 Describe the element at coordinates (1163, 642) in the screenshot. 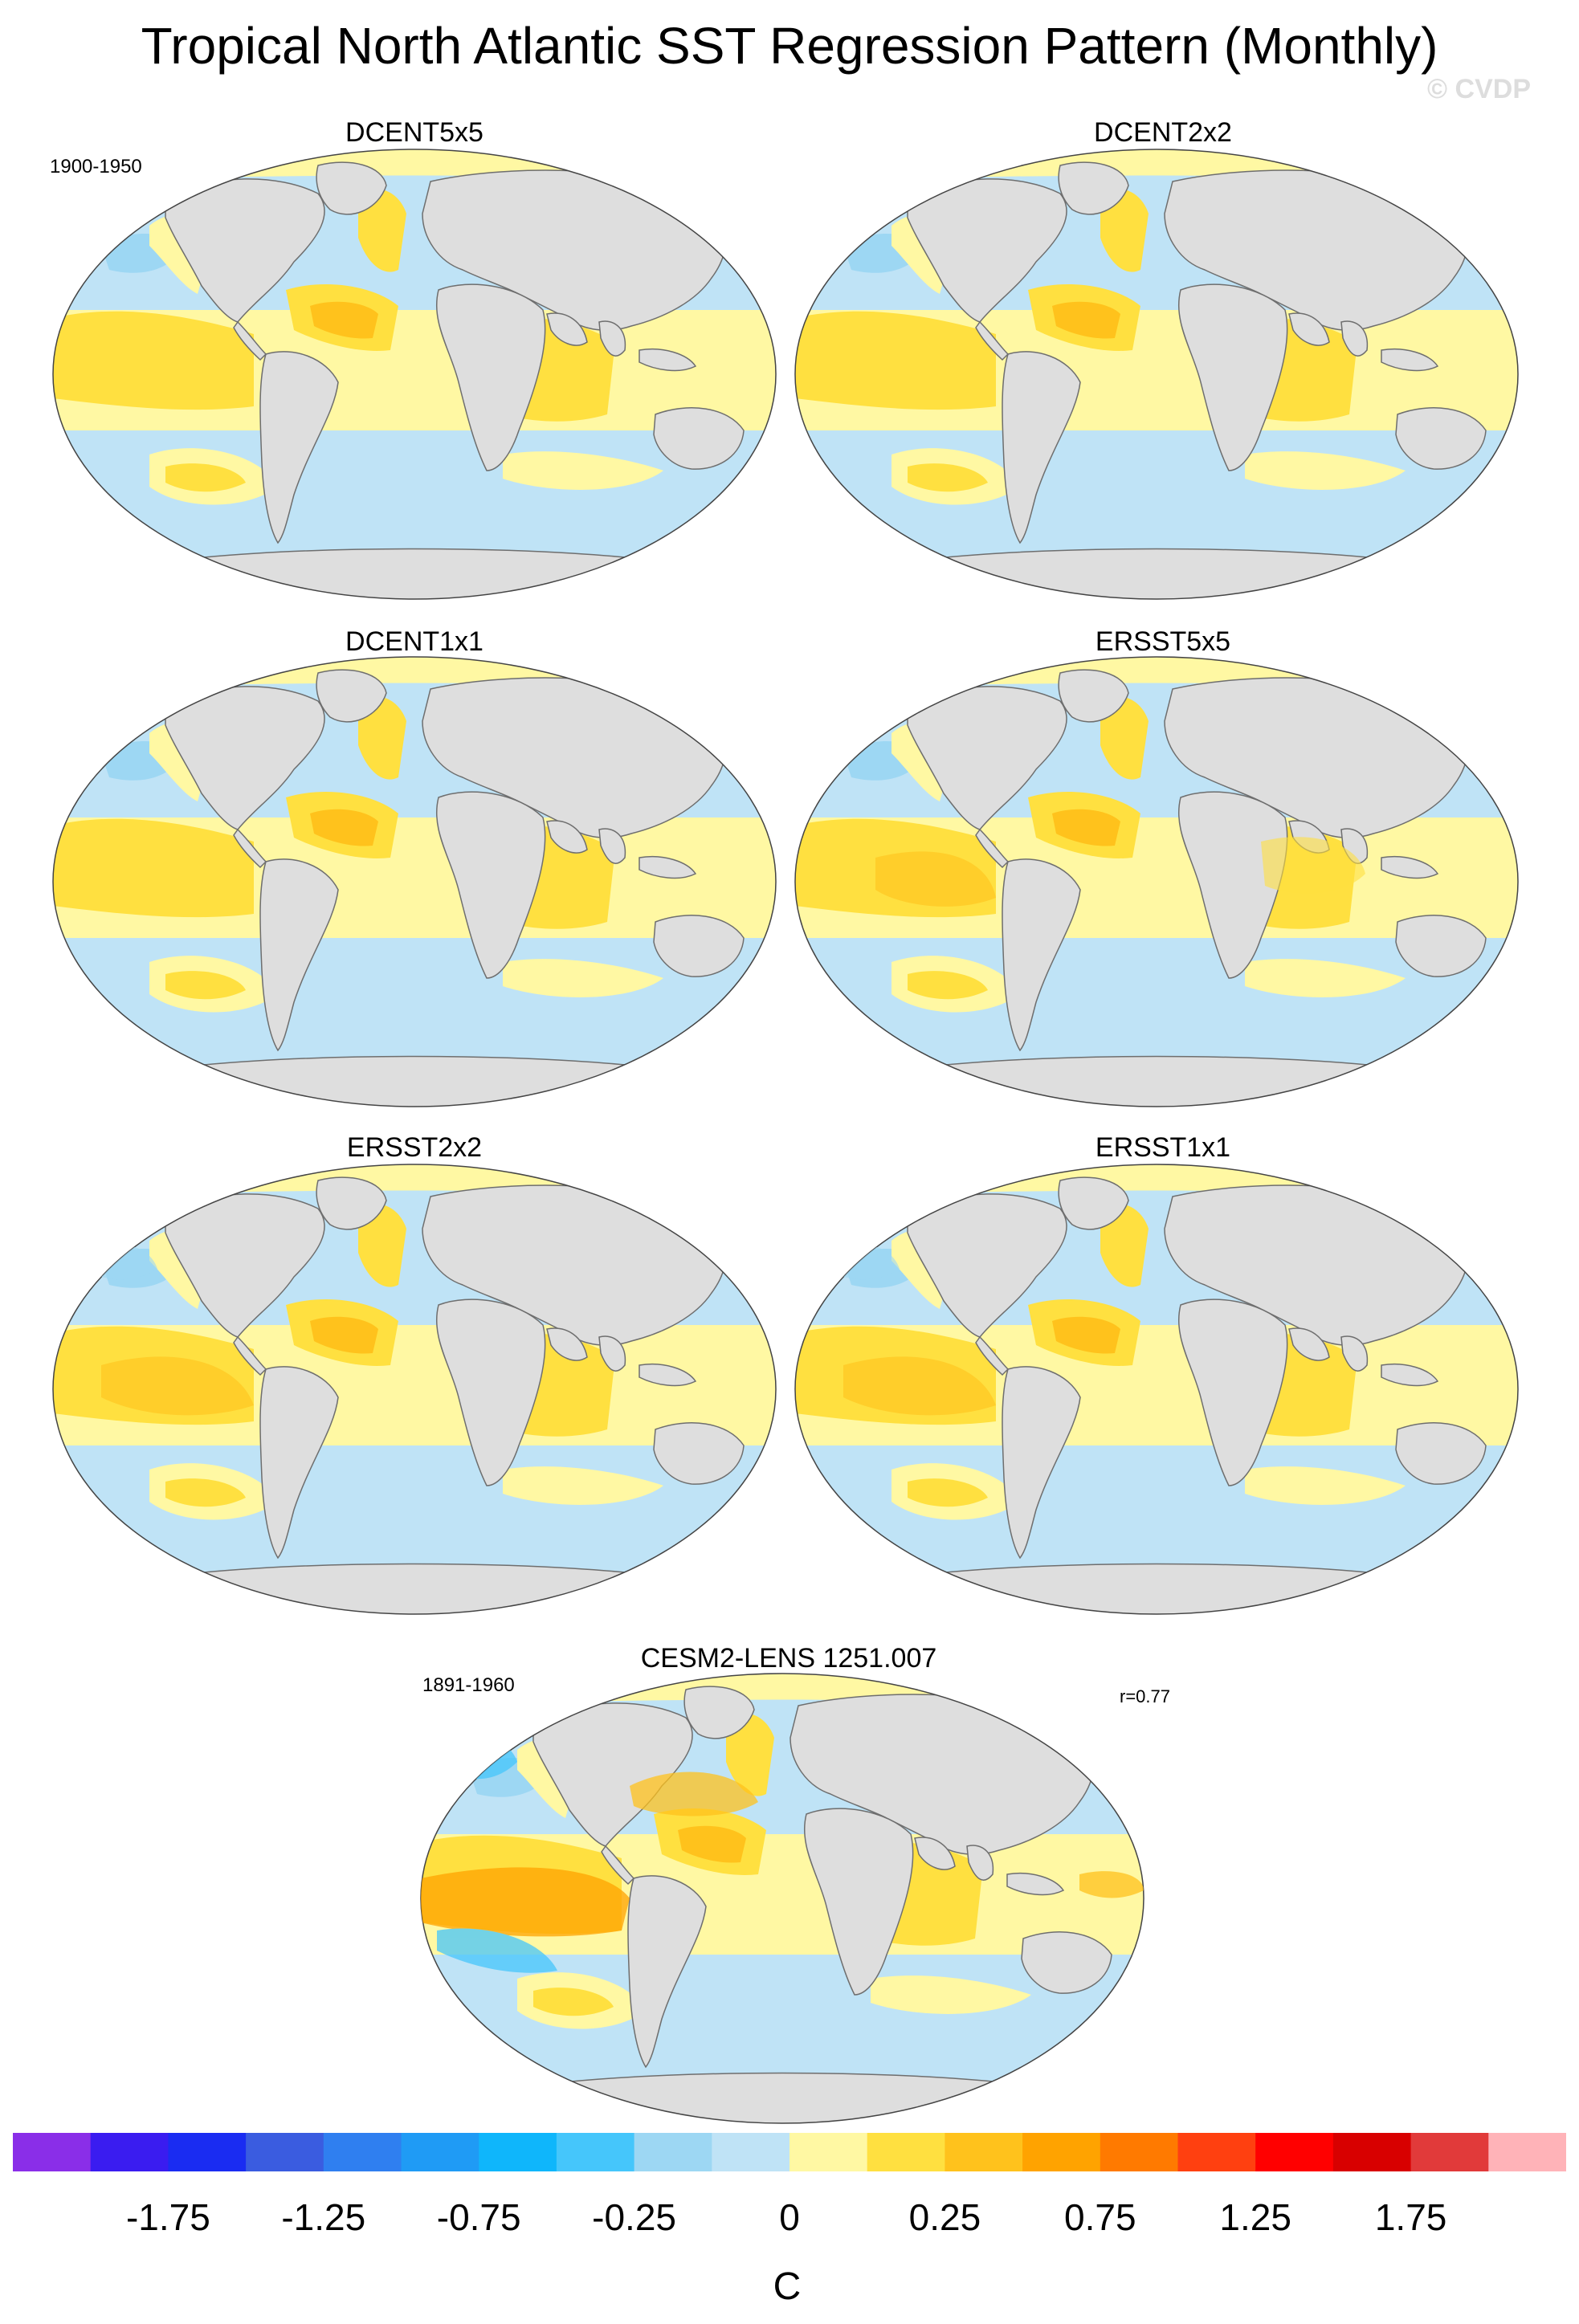

I see `panel-title-ersst5x5: ERSST5x5` at that location.